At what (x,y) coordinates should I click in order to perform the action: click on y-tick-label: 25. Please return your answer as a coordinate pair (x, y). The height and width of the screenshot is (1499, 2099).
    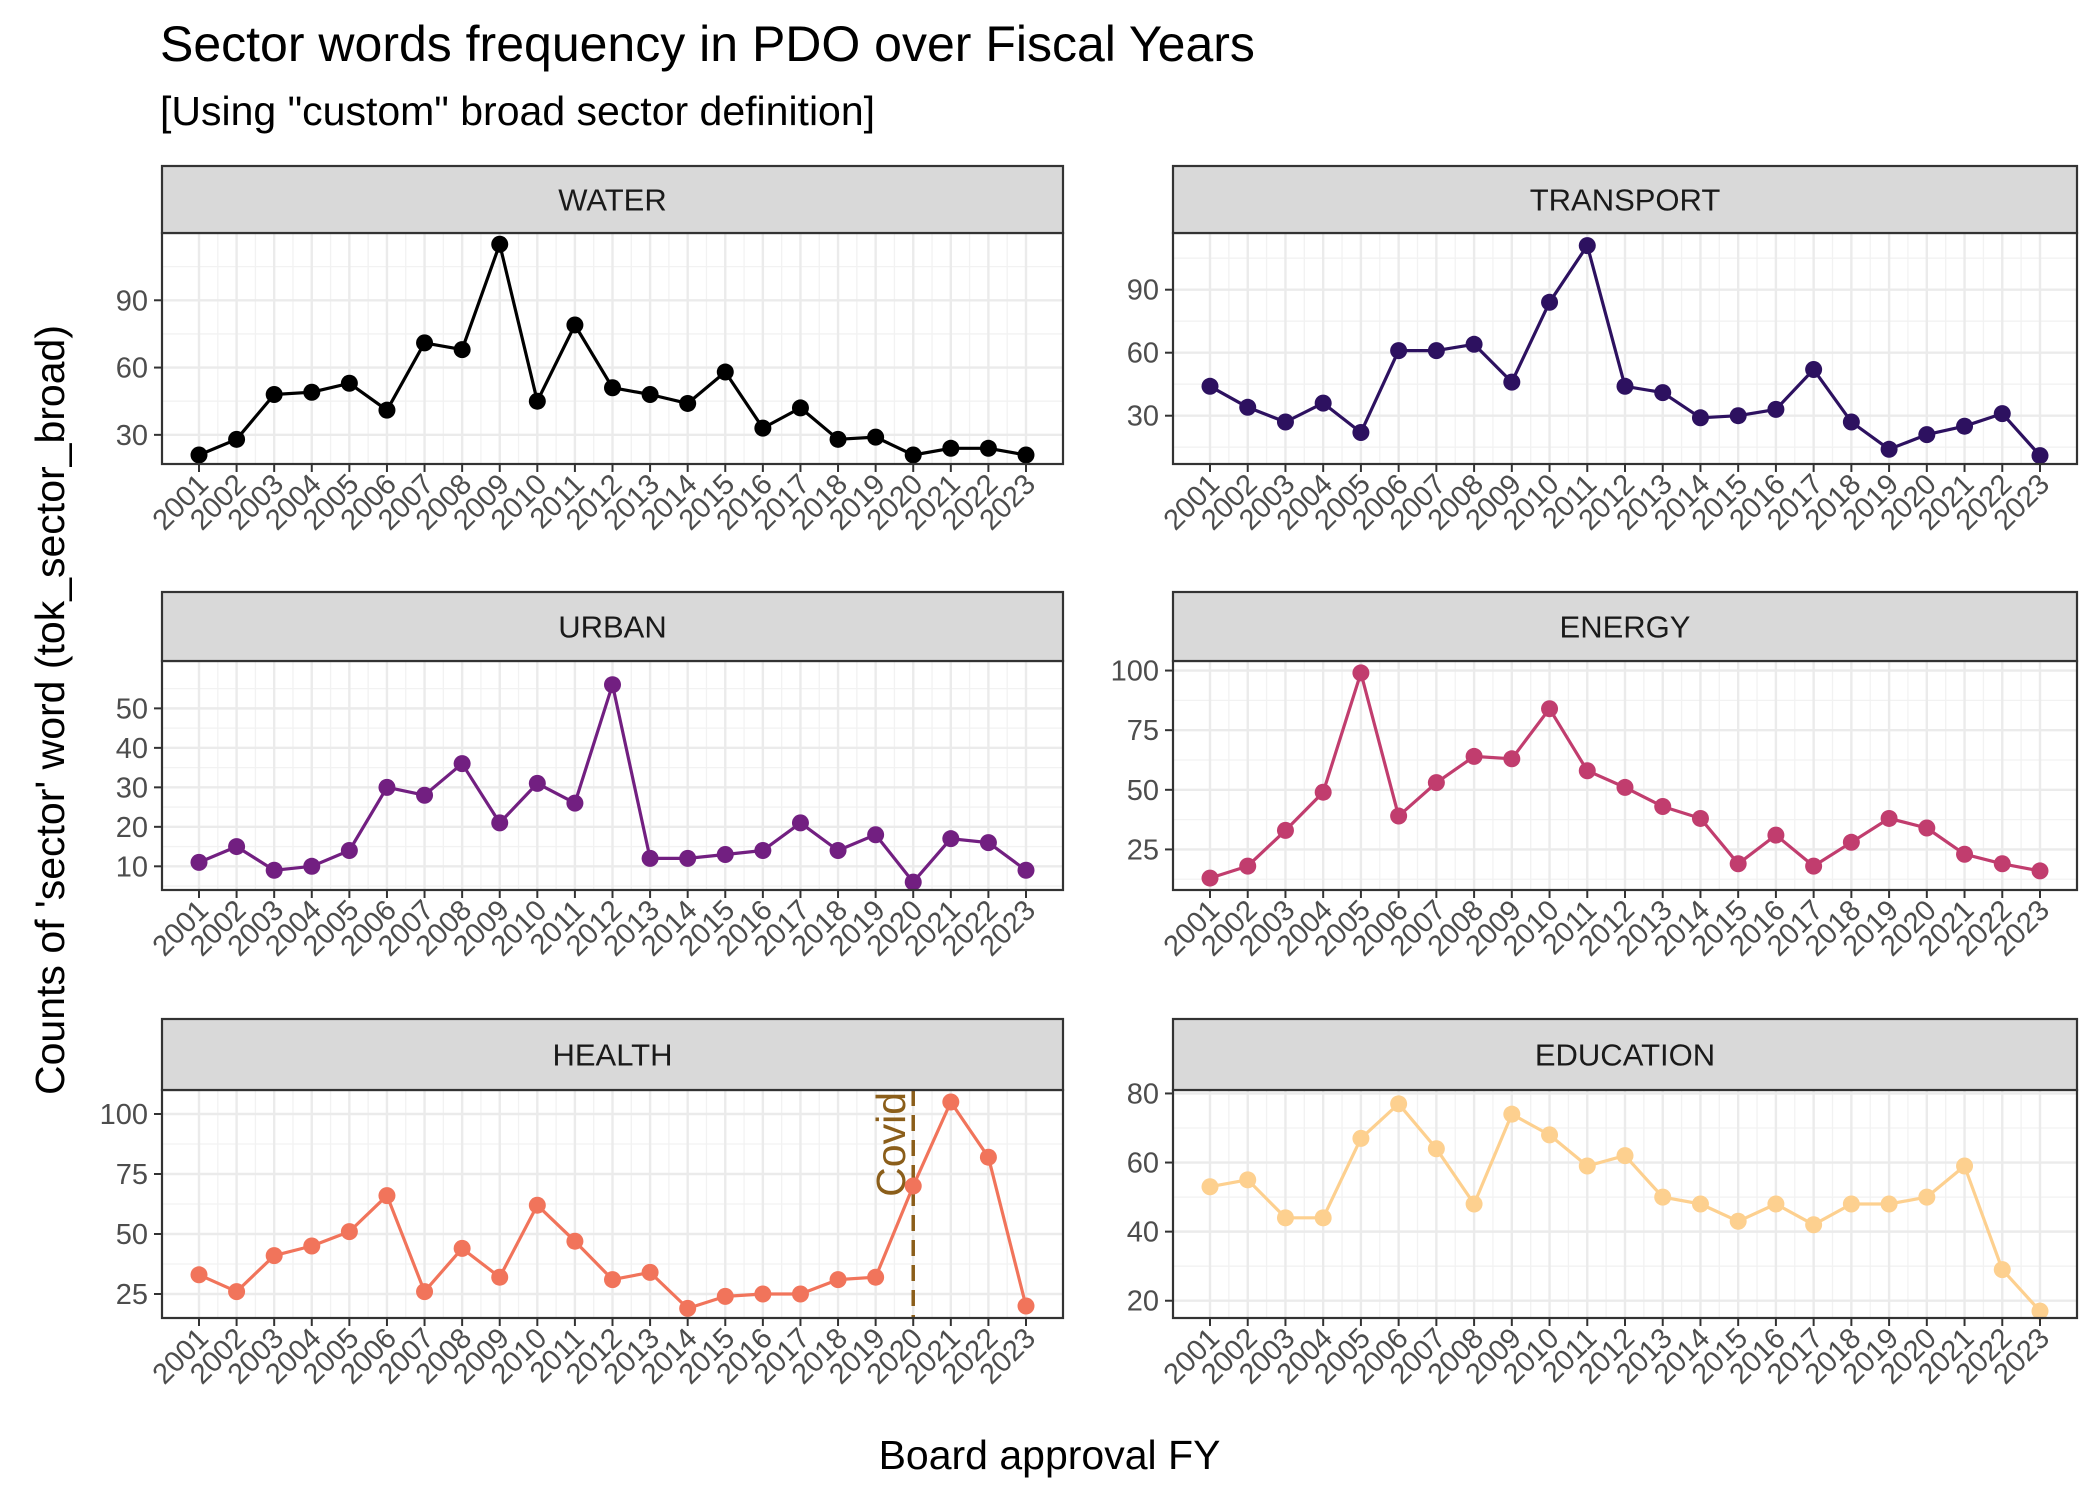
    Looking at the image, I should click on (132, 1295).